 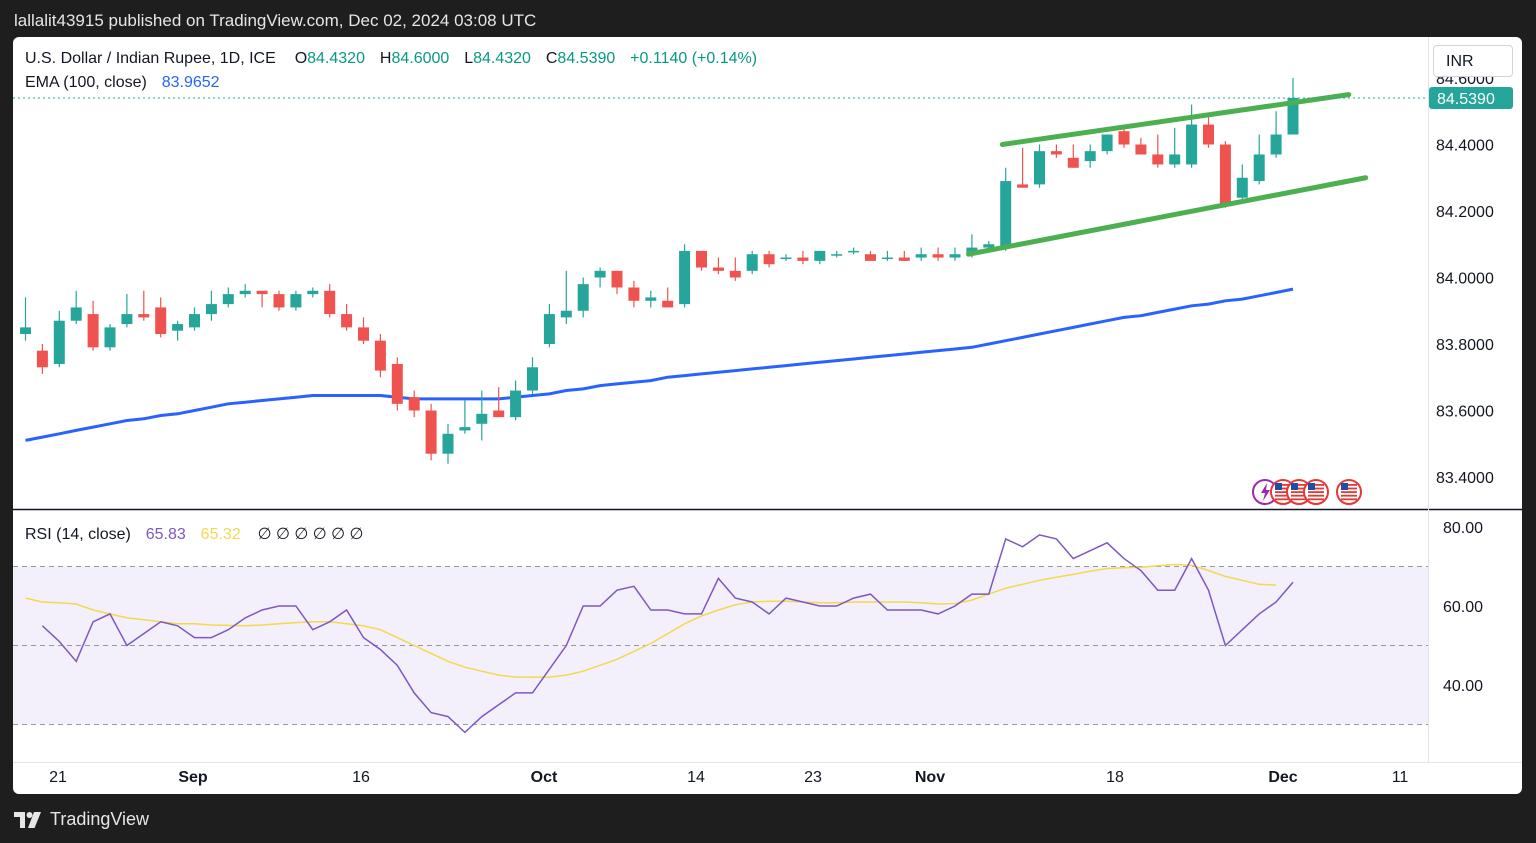 What do you see at coordinates (165, 534) in the screenshot?
I see `rsi-value: 65.83` at bounding box center [165, 534].